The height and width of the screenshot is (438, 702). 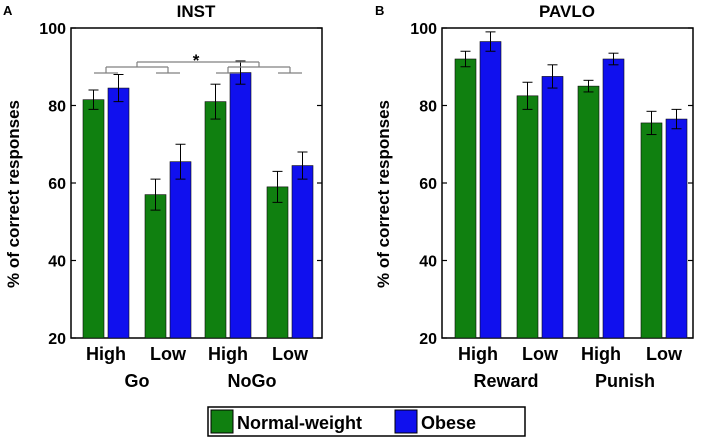 What do you see at coordinates (383, 194) in the screenshot?
I see `panel-b-ylabel: % of correct responses` at bounding box center [383, 194].